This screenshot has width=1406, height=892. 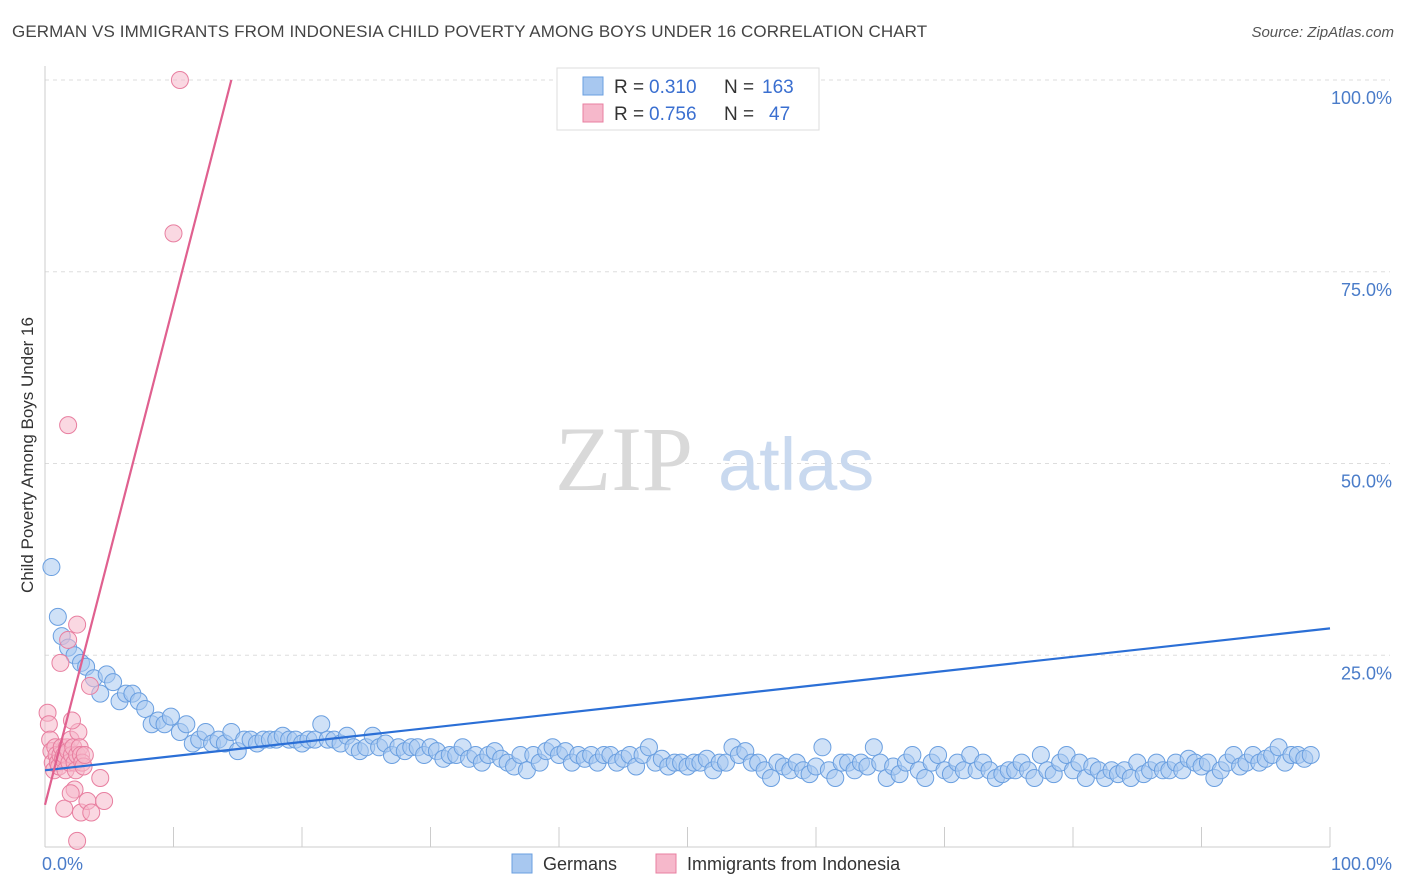 I want to click on bottom-legend-germans: Germans, so click(x=580, y=864).